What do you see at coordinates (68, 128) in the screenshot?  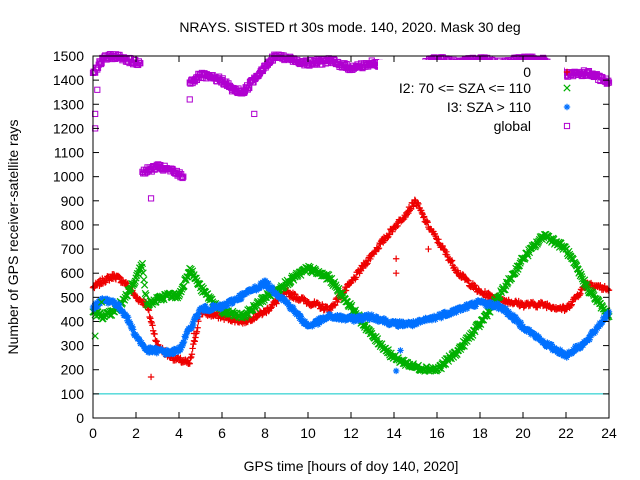 I see `y-tick-label: 1200` at bounding box center [68, 128].